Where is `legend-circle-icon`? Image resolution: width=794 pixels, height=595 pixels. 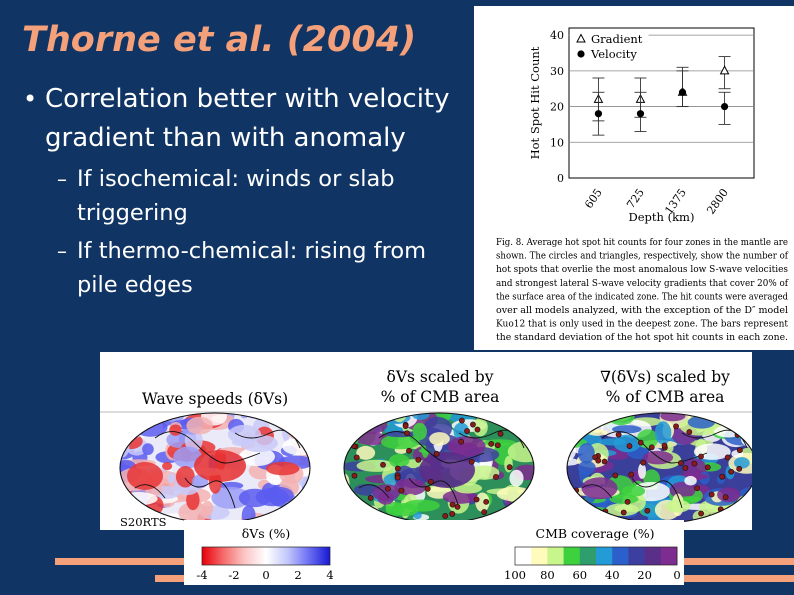 legend-circle-icon is located at coordinates (581, 54).